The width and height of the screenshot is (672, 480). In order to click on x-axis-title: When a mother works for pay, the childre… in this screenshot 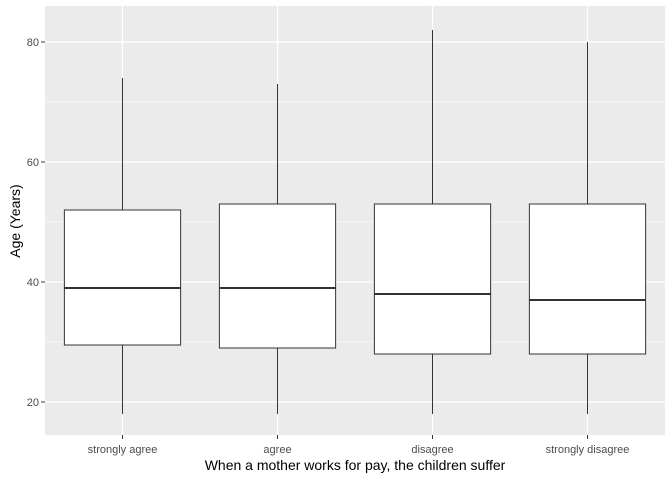, I will do `click(355, 465)`.